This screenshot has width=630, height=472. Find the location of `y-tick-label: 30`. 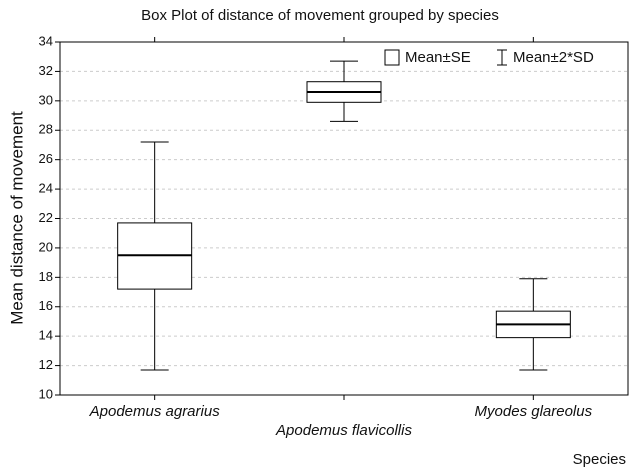

y-tick-label: 30 is located at coordinates (46, 99).